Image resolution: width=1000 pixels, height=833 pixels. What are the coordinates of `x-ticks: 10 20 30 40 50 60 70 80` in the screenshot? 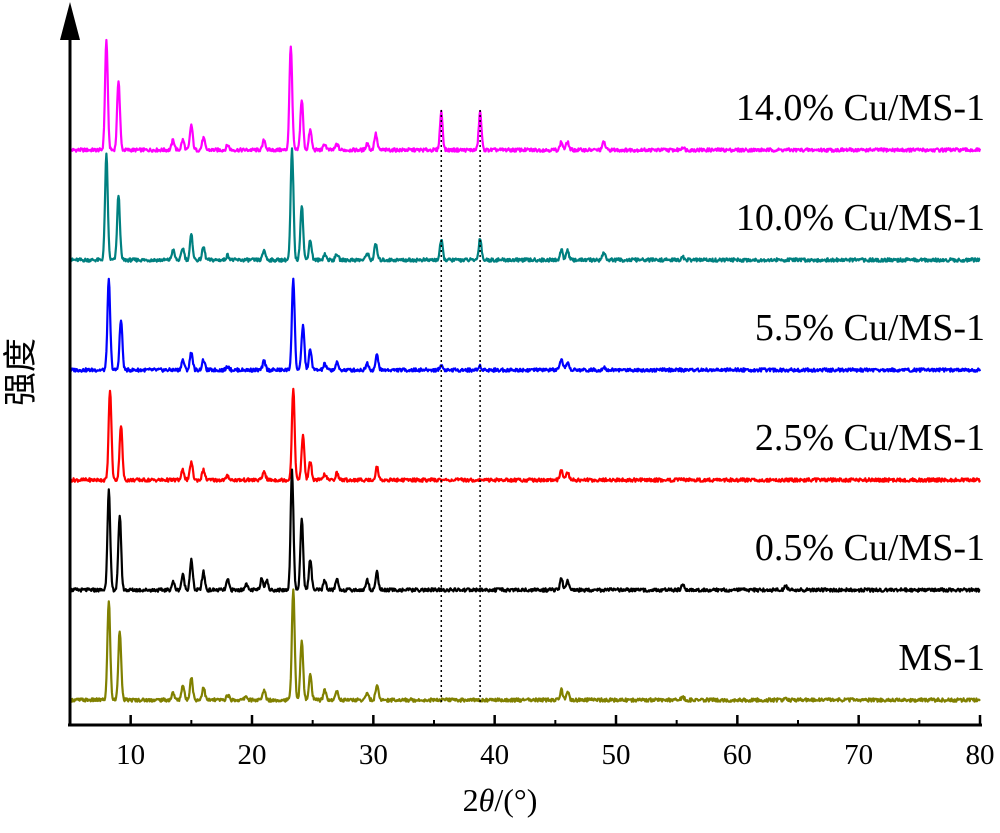 It's located at (555, 743).